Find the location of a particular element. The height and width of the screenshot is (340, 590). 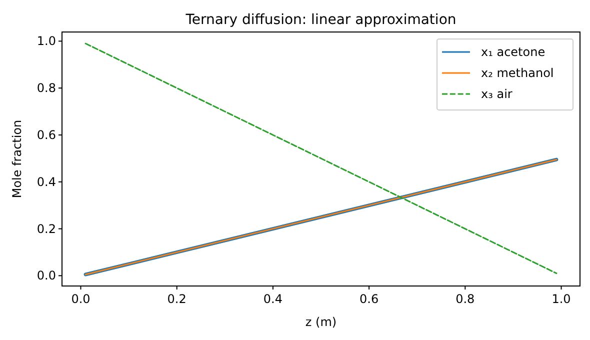

x-tick-label: 0.4 is located at coordinates (272, 299).